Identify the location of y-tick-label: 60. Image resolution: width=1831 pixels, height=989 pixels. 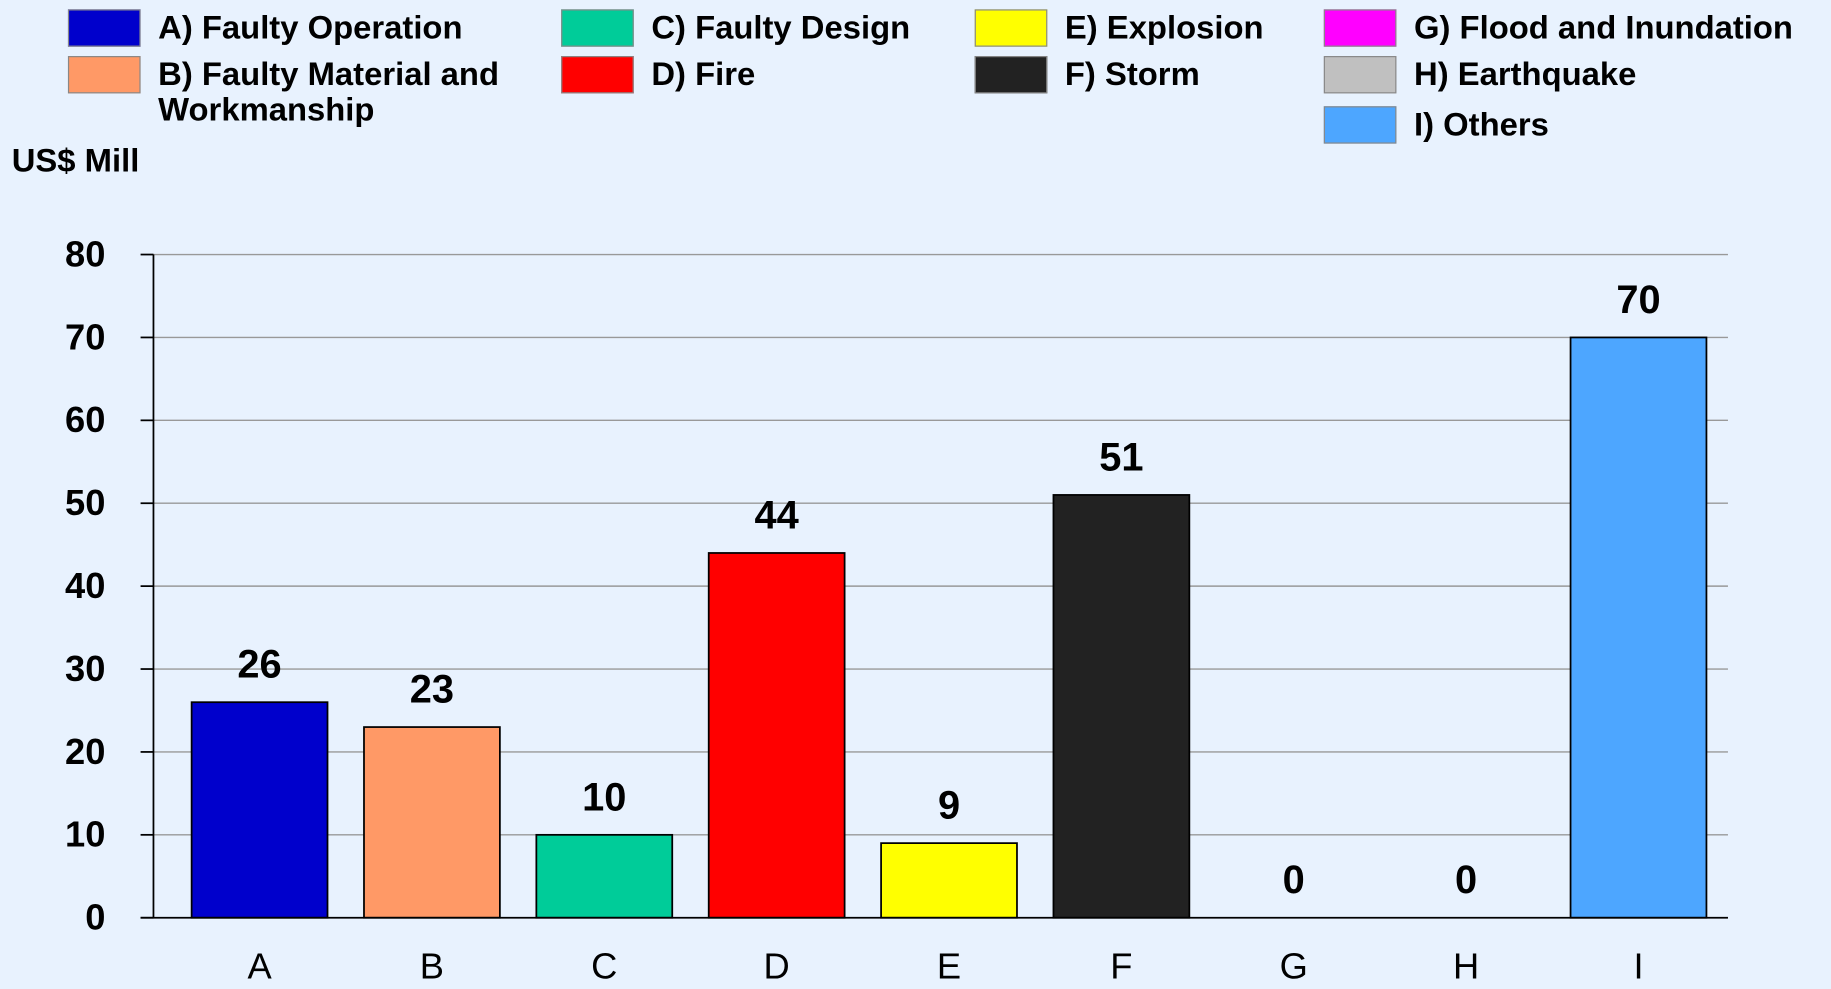
(85, 419).